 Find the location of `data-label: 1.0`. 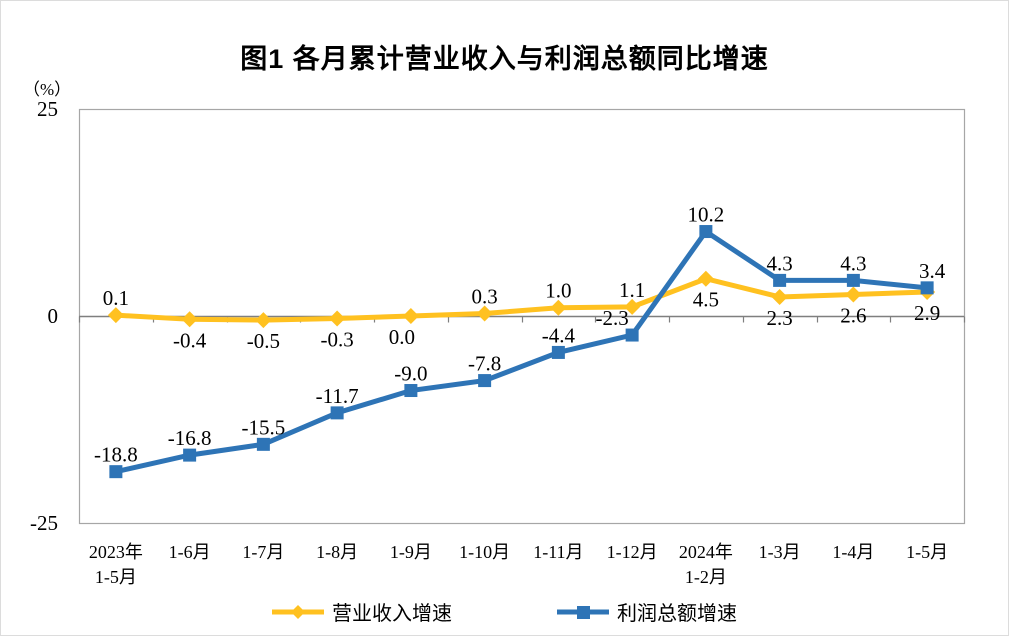

data-label: 1.0 is located at coordinates (558, 291).